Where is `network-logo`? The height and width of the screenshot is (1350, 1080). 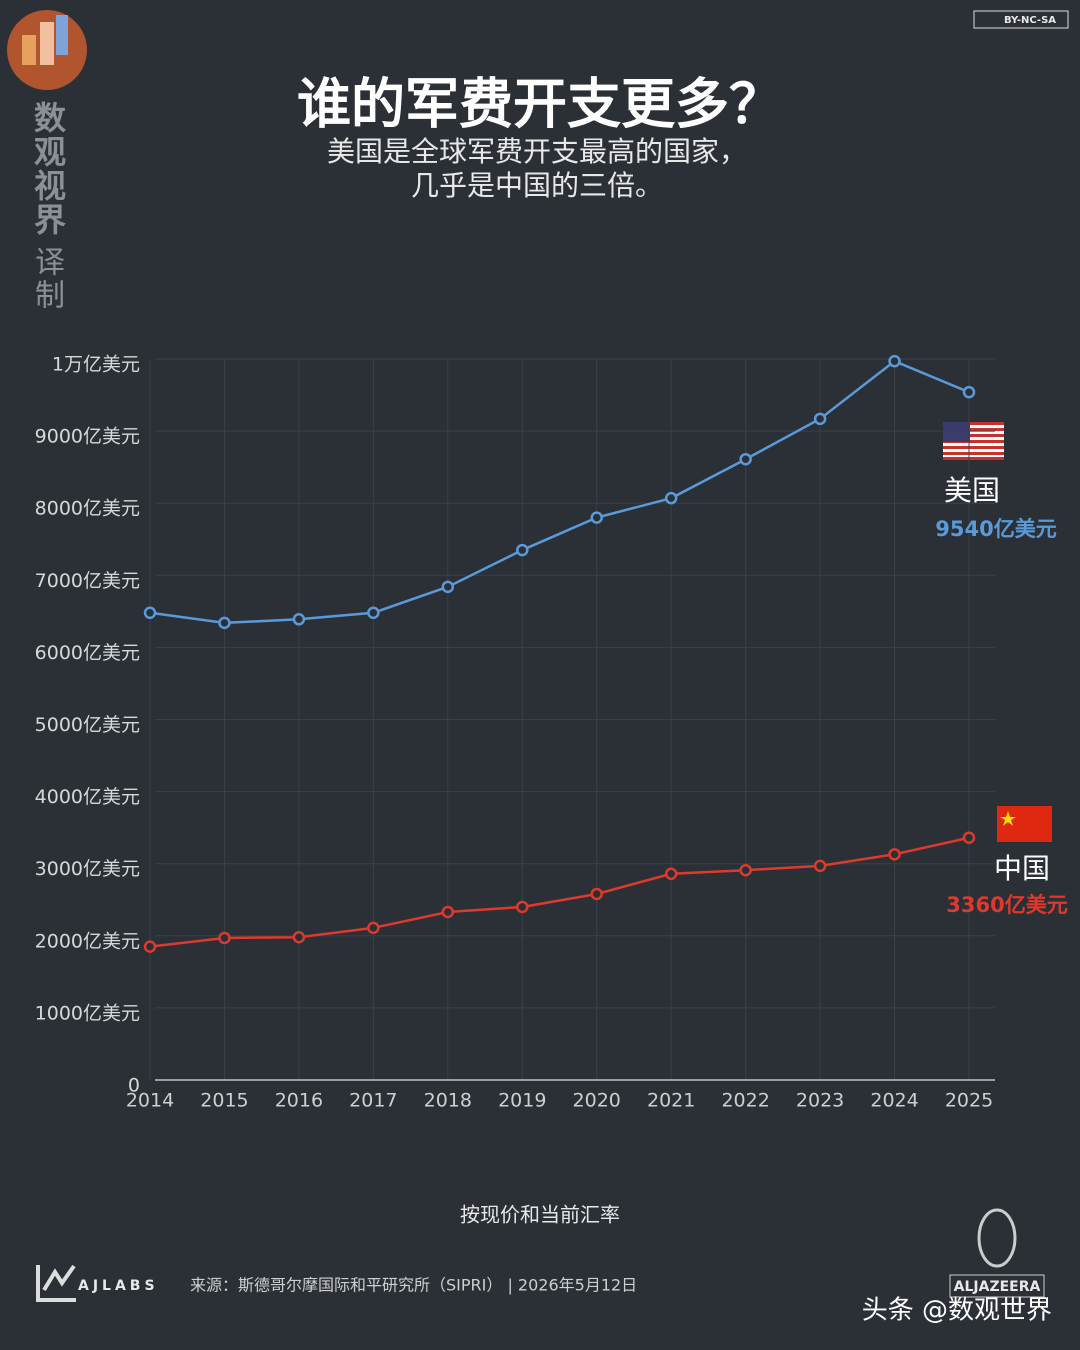 network-logo is located at coordinates (997, 1238).